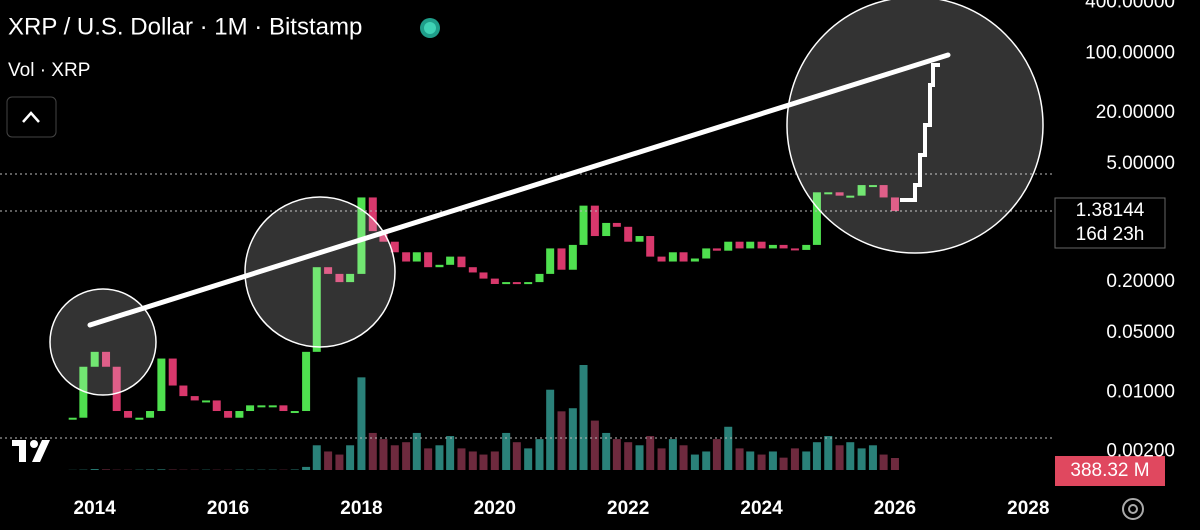 This screenshot has width=1200, height=530. I want to click on y-tick-label: 0.01000, so click(1140, 391).